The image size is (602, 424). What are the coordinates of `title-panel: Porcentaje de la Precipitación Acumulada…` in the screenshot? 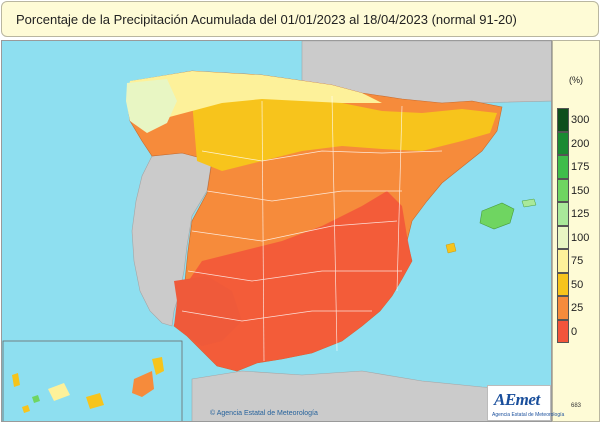 It's located at (300, 19).